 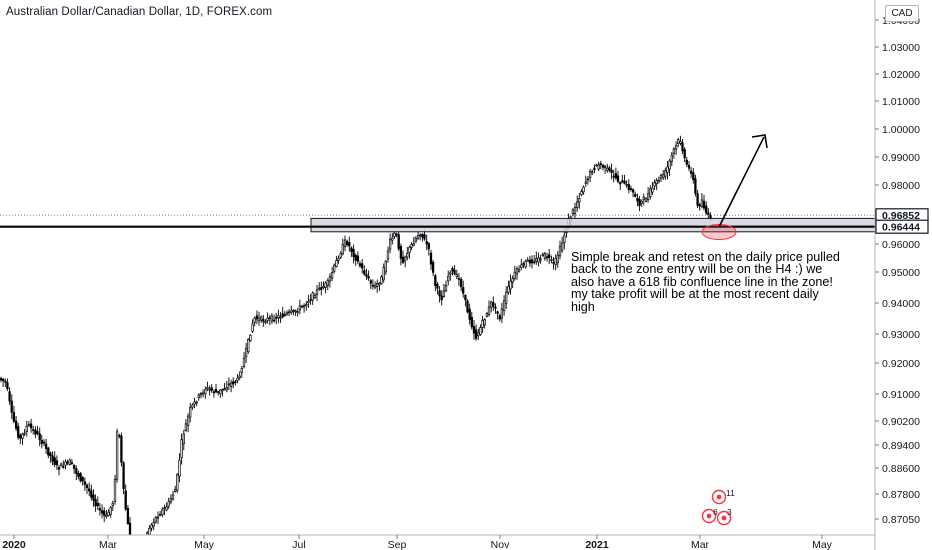 I want to click on currency-badge: CAD, so click(x=902, y=13).